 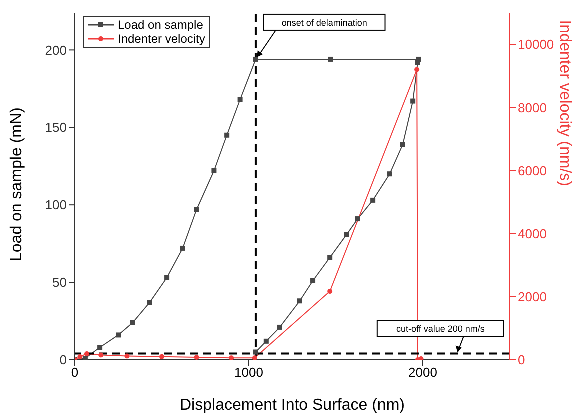 What do you see at coordinates (532, 170) in the screenshot?
I see `y2-tick-label: 6000` at bounding box center [532, 170].